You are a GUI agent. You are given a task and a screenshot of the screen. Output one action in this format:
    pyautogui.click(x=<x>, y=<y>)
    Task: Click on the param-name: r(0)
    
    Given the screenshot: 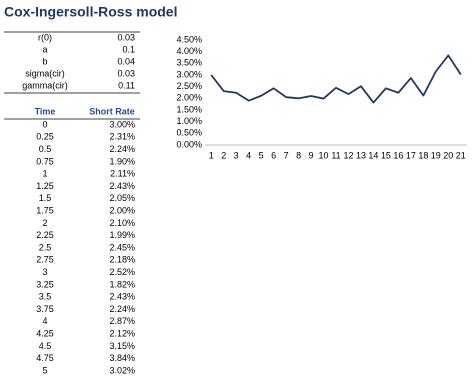 What is the action you would take?
    pyautogui.click(x=45, y=37)
    